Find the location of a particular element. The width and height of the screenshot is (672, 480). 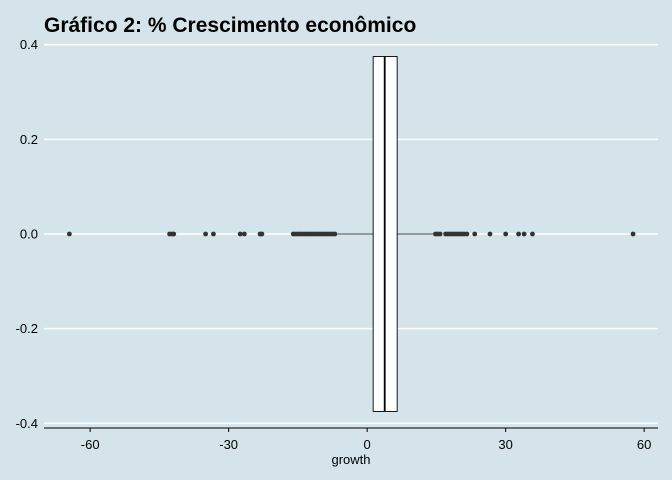

y-tick-label: 0.2 is located at coordinates (29, 139).